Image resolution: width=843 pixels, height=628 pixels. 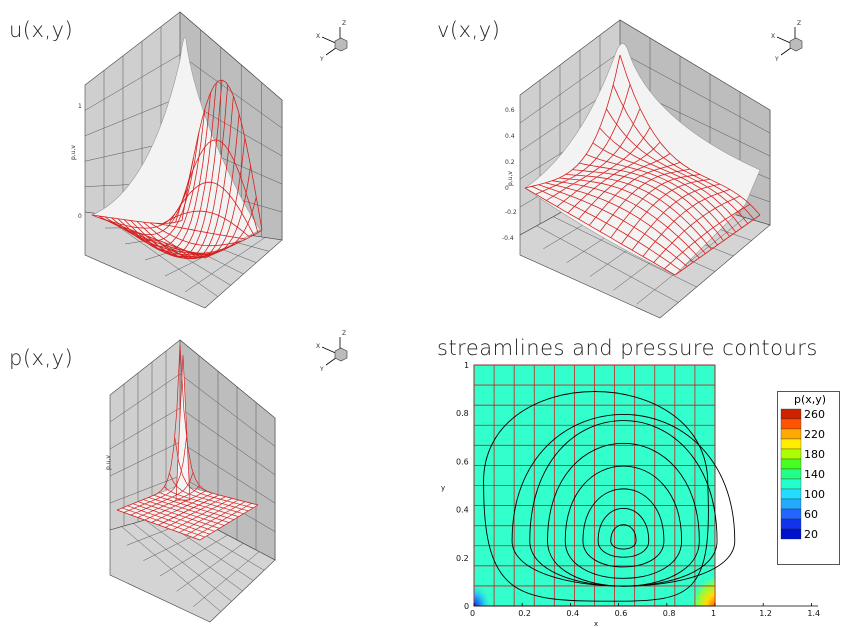 I want to click on u-zlabel: p,u,v, so click(x=73, y=152).